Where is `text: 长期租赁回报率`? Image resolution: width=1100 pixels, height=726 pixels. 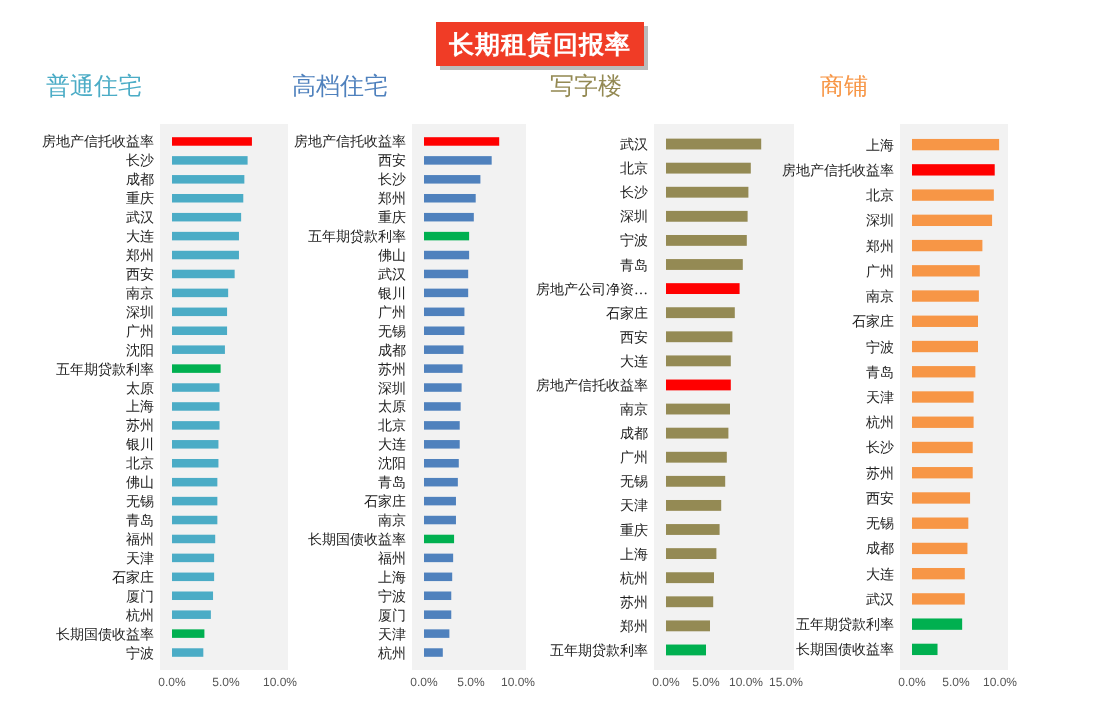 text: 长期租赁回报率 is located at coordinates (539, 44).